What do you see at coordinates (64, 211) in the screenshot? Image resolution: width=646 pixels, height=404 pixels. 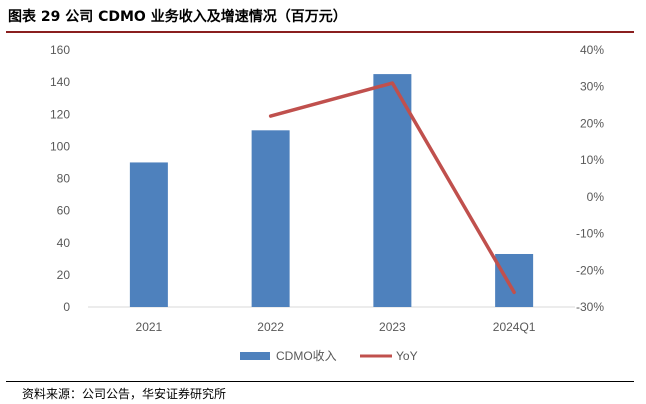 I see `left-tick-label: 60` at bounding box center [64, 211].